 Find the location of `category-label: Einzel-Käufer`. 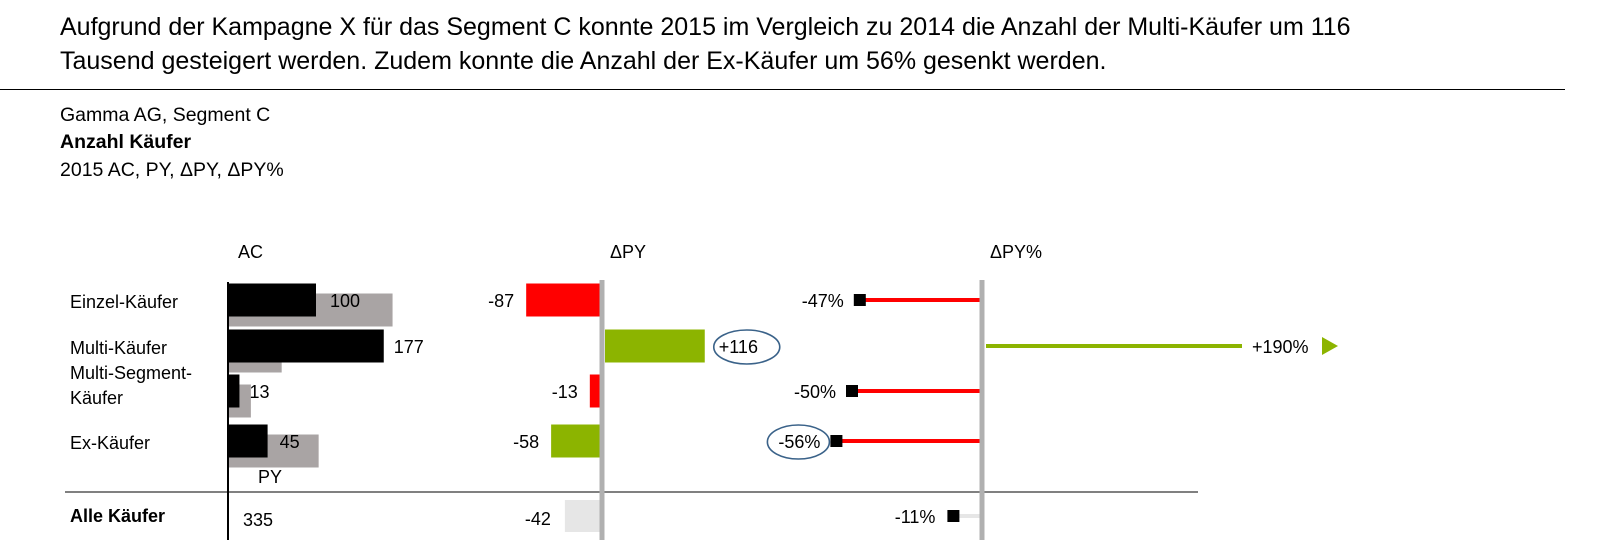

category-label: Einzel-Käufer is located at coordinates (124, 302).